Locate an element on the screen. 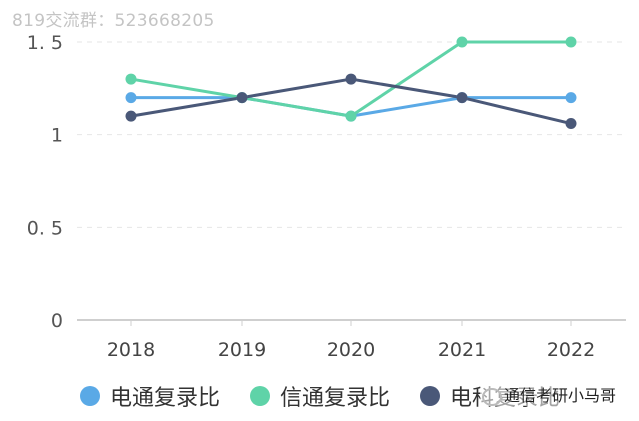 This screenshot has height=421, width=639. wechat-icon is located at coordinates (492, 396).